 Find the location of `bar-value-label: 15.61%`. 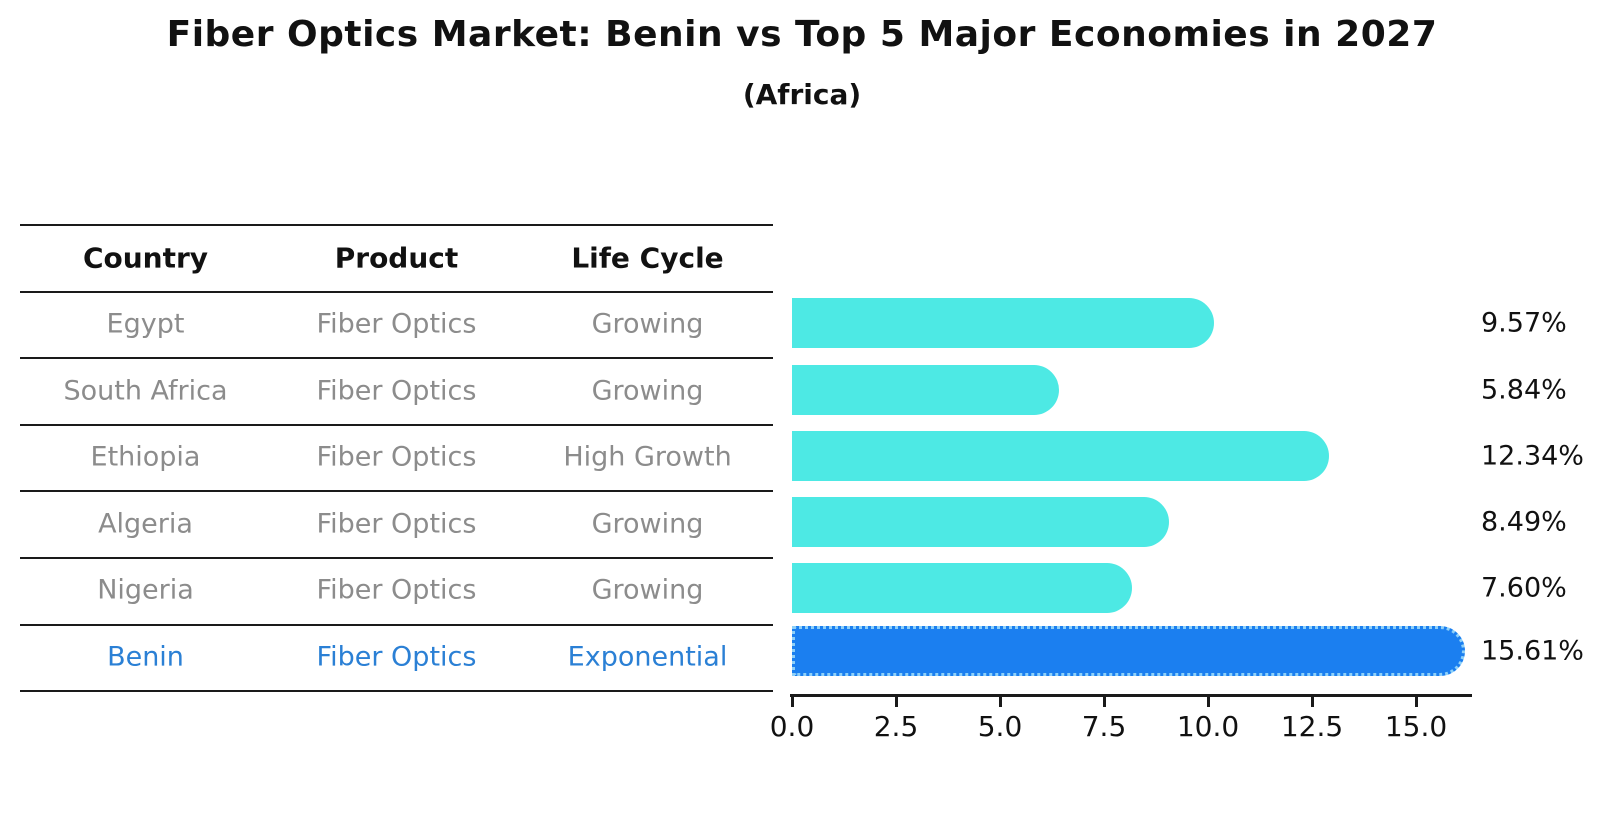

bar-value-label: 15.61% is located at coordinates (1532, 651).